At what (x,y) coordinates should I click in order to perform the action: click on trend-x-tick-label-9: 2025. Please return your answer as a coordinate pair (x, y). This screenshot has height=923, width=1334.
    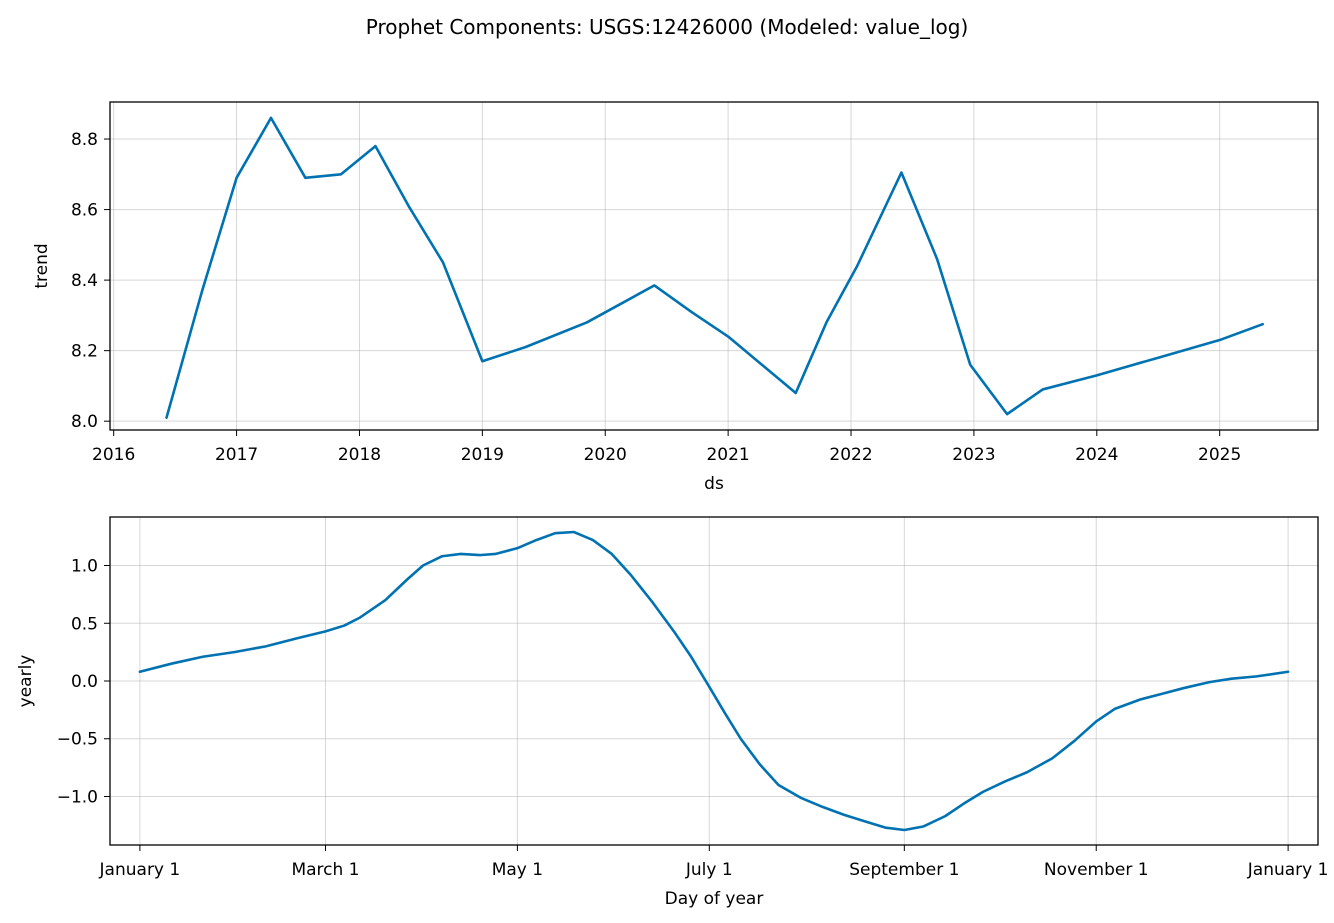
    Looking at the image, I should click on (1219, 455).